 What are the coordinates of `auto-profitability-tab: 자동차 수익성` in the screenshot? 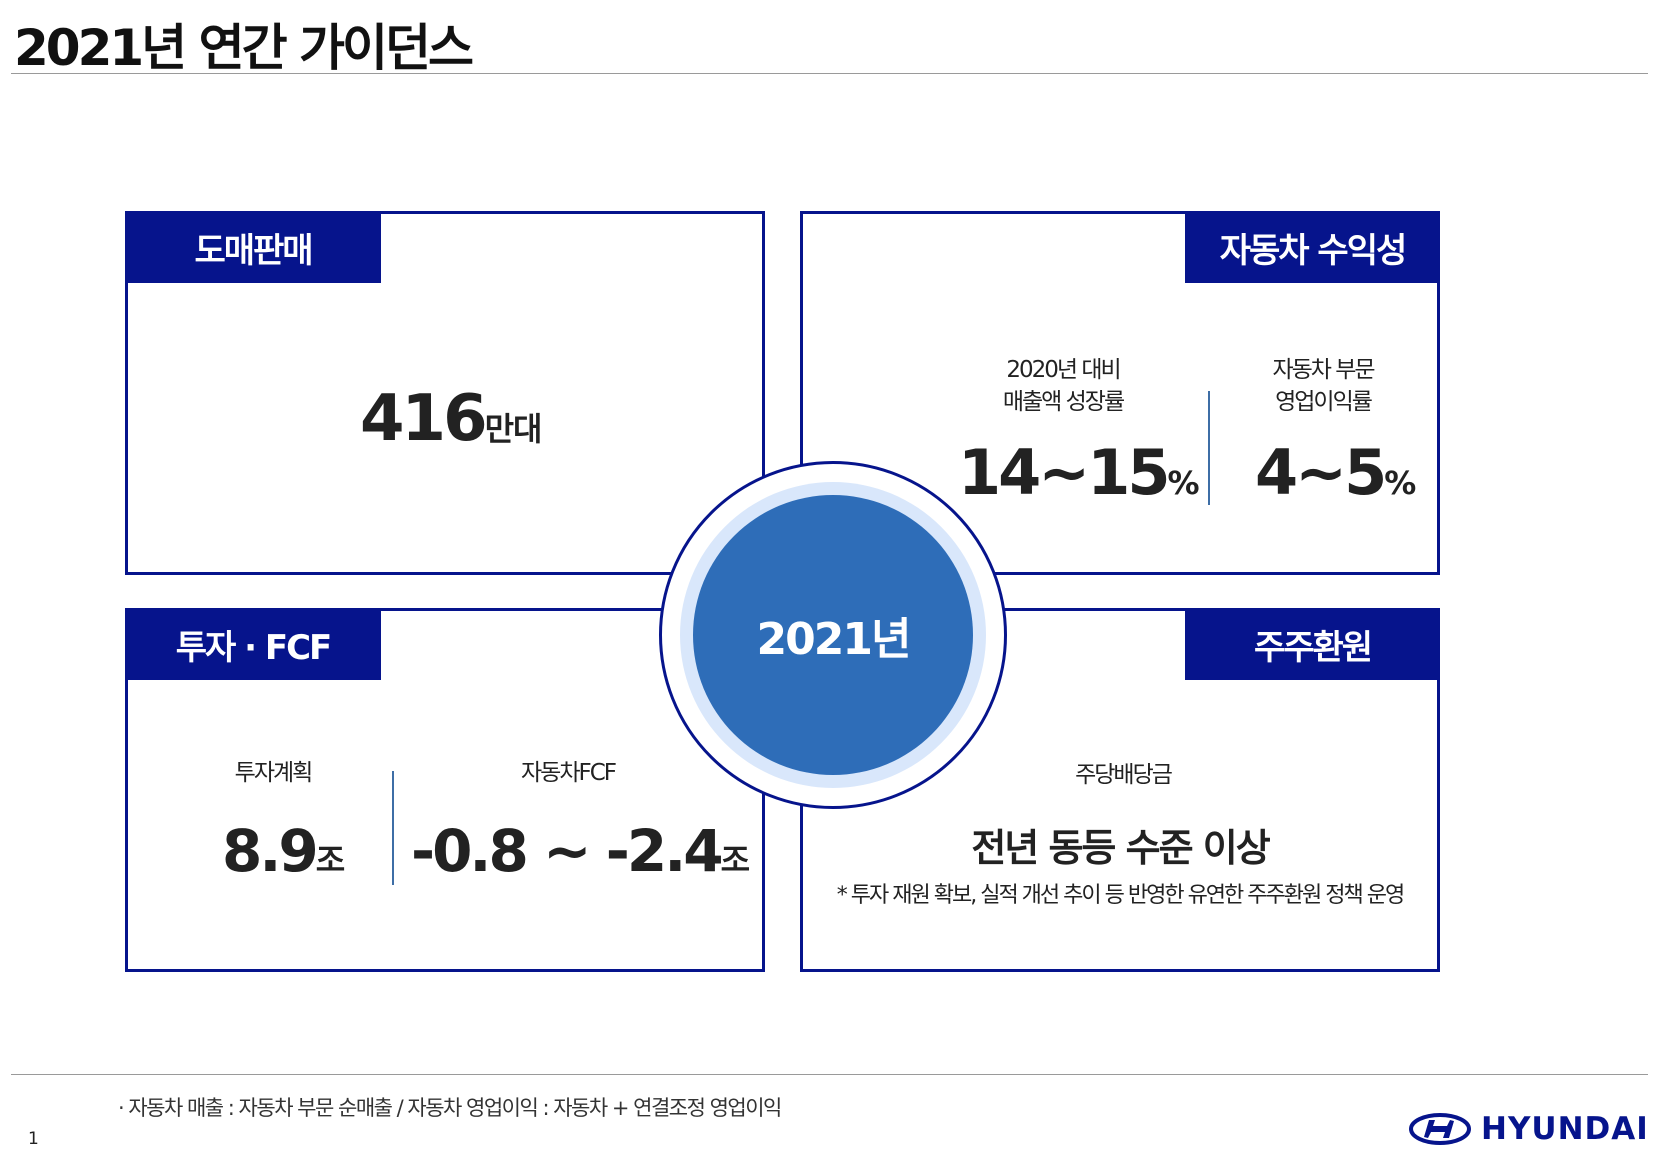 It's located at (1312, 247).